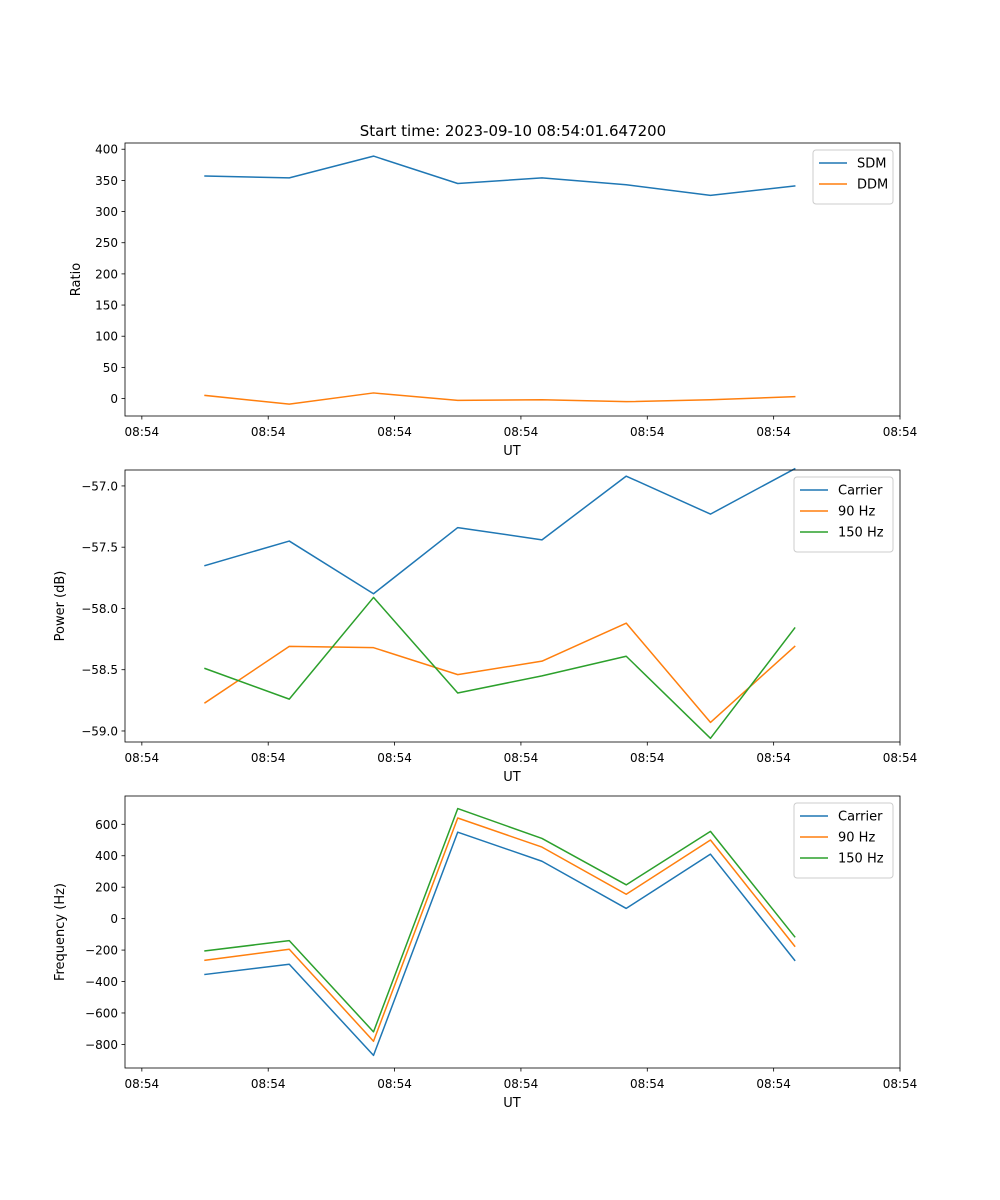  Describe the element at coordinates (110, 368) in the screenshot. I see `y-tick-label: 50` at that location.